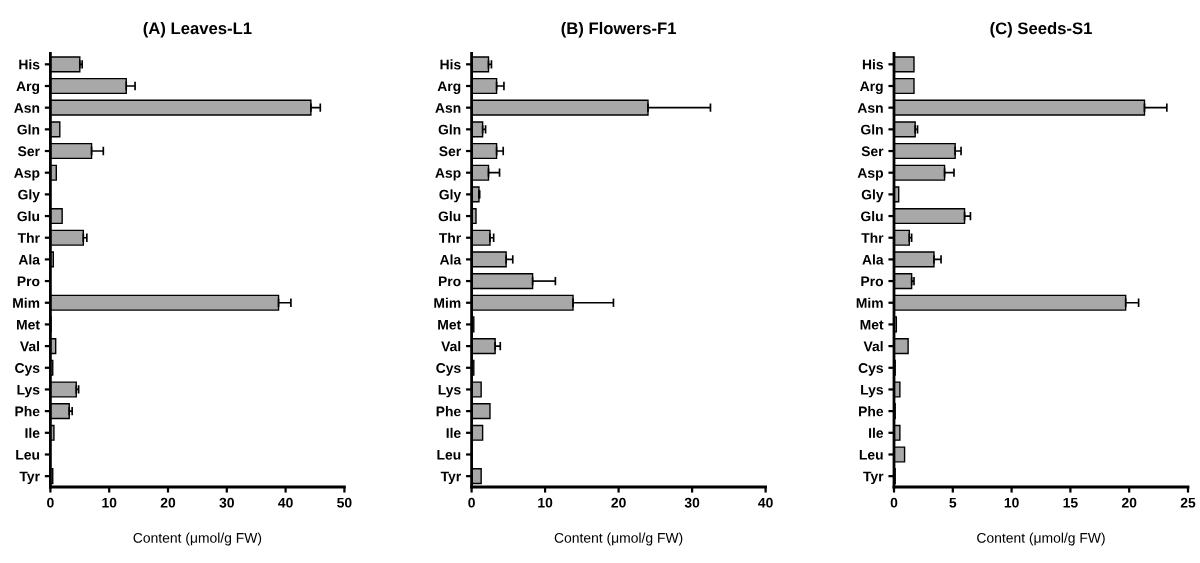 This screenshot has height=563, width=1200. What do you see at coordinates (953, 502) in the screenshot?
I see `x-tick-label: 5` at bounding box center [953, 502].